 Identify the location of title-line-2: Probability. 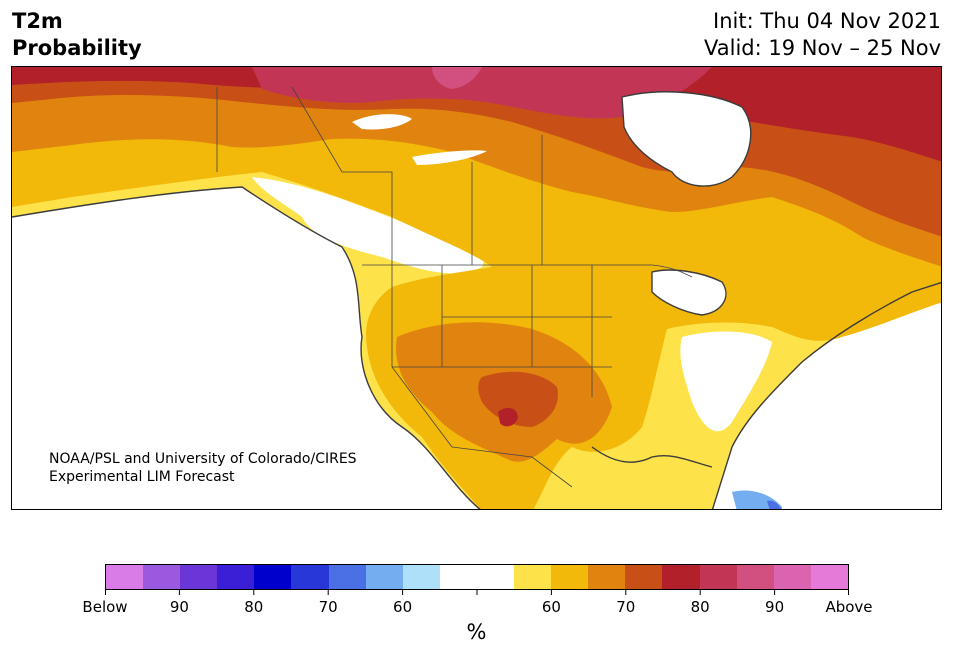
(77, 48).